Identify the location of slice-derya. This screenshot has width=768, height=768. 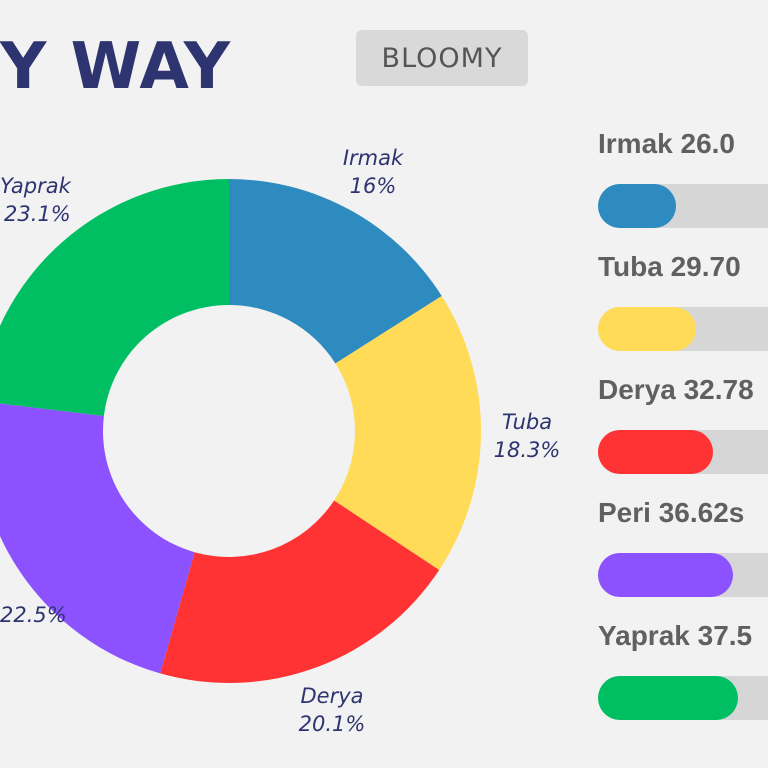
(300, 591).